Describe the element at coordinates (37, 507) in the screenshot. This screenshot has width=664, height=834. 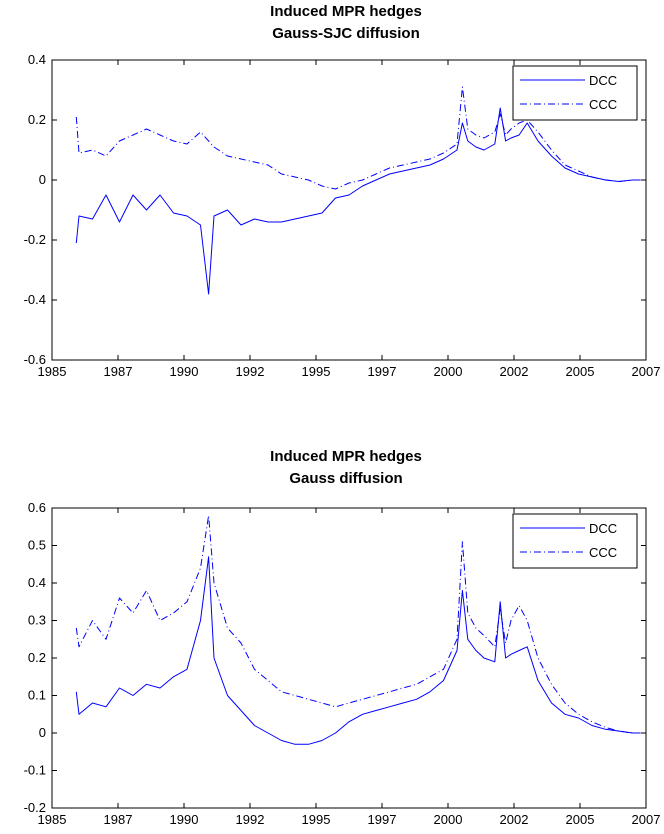
I see `y-tick-label: 0.6` at that location.